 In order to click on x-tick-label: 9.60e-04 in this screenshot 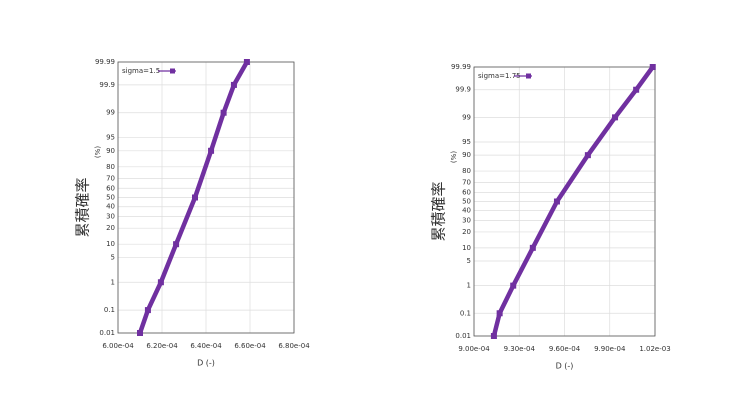, I will do `click(565, 349)`.